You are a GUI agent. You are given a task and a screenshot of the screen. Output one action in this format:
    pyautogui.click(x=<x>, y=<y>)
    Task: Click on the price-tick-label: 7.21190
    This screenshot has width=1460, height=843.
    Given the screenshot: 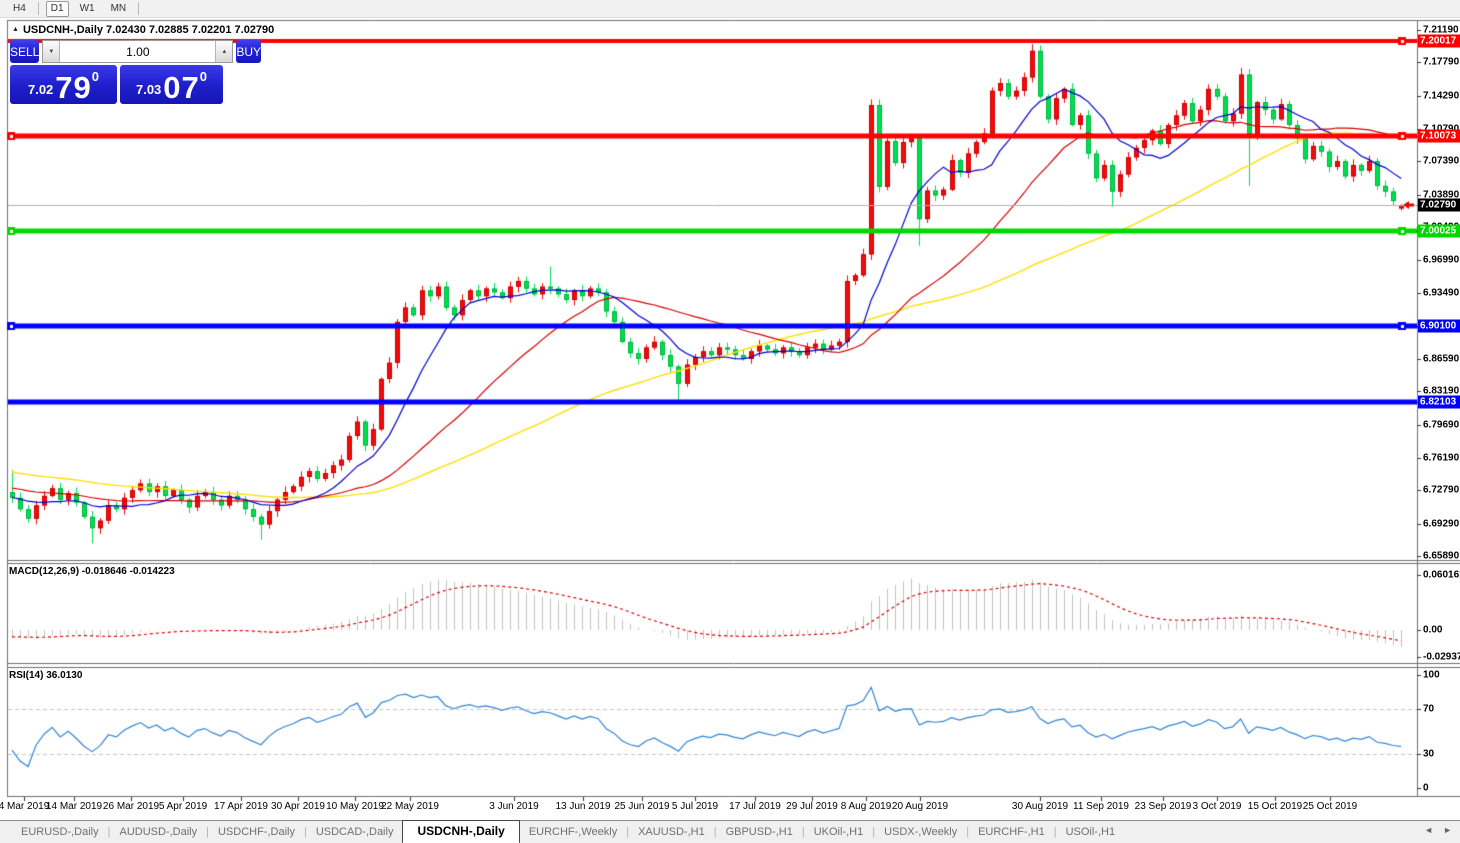 What is the action you would take?
    pyautogui.click(x=1441, y=30)
    